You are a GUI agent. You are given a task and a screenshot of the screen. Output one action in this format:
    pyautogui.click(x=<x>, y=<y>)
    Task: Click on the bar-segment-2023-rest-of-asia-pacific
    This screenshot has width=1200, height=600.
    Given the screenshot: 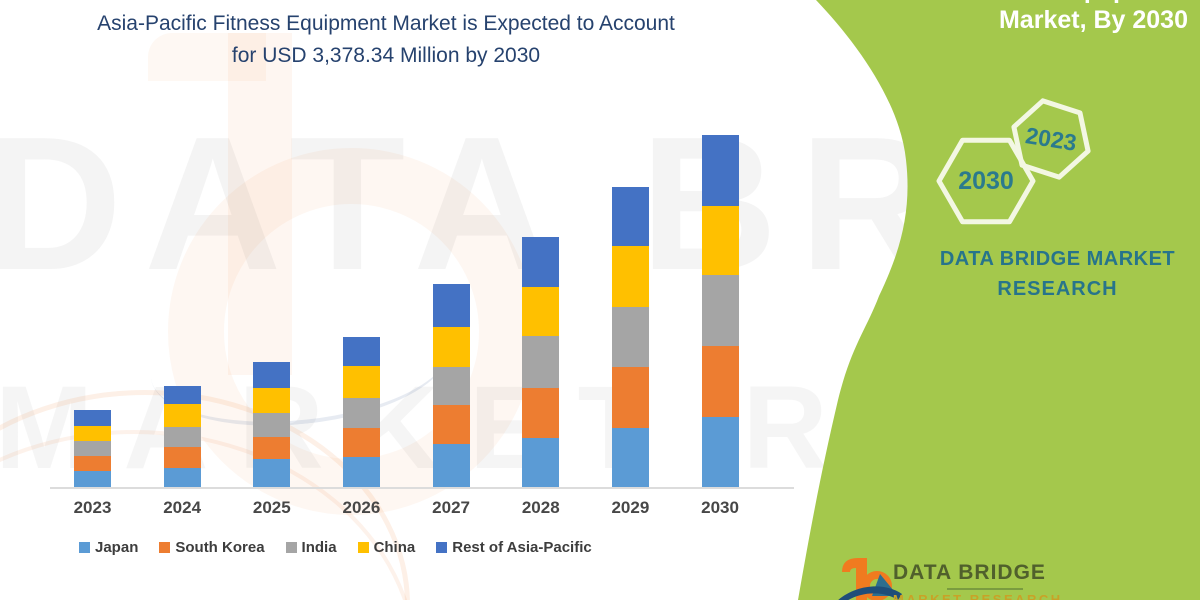 What is the action you would take?
    pyautogui.click(x=92, y=418)
    